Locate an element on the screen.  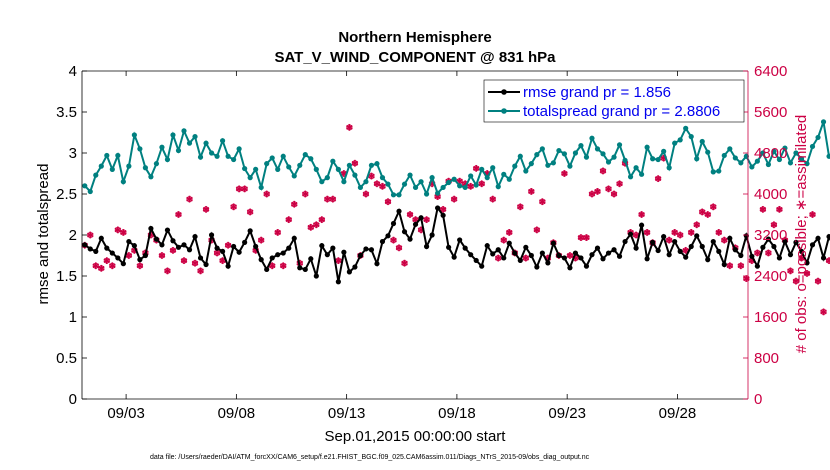
legend-box is located at coordinates (614, 101).